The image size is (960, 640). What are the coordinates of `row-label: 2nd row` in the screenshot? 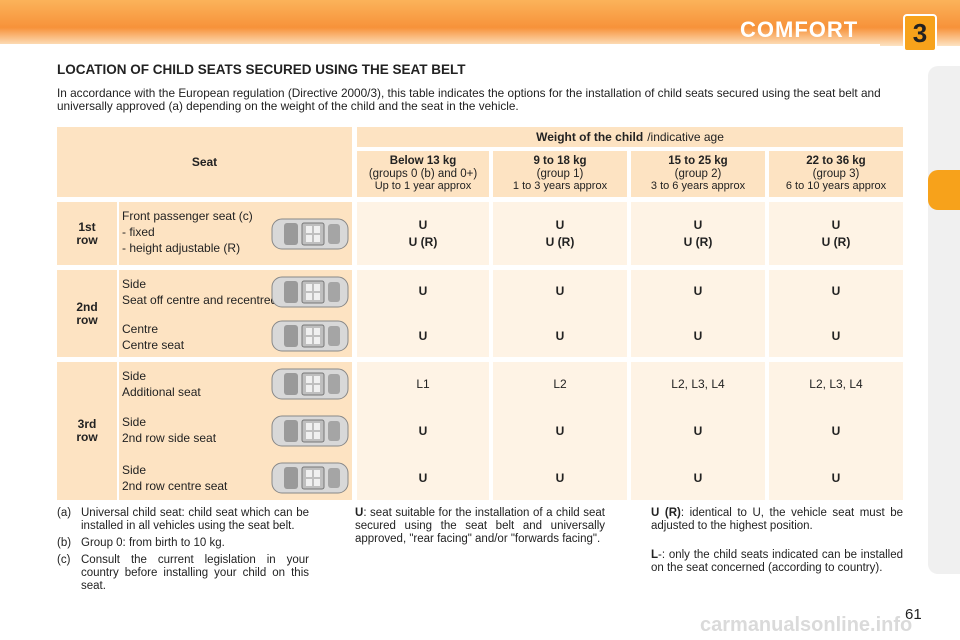 It's located at (87, 313).